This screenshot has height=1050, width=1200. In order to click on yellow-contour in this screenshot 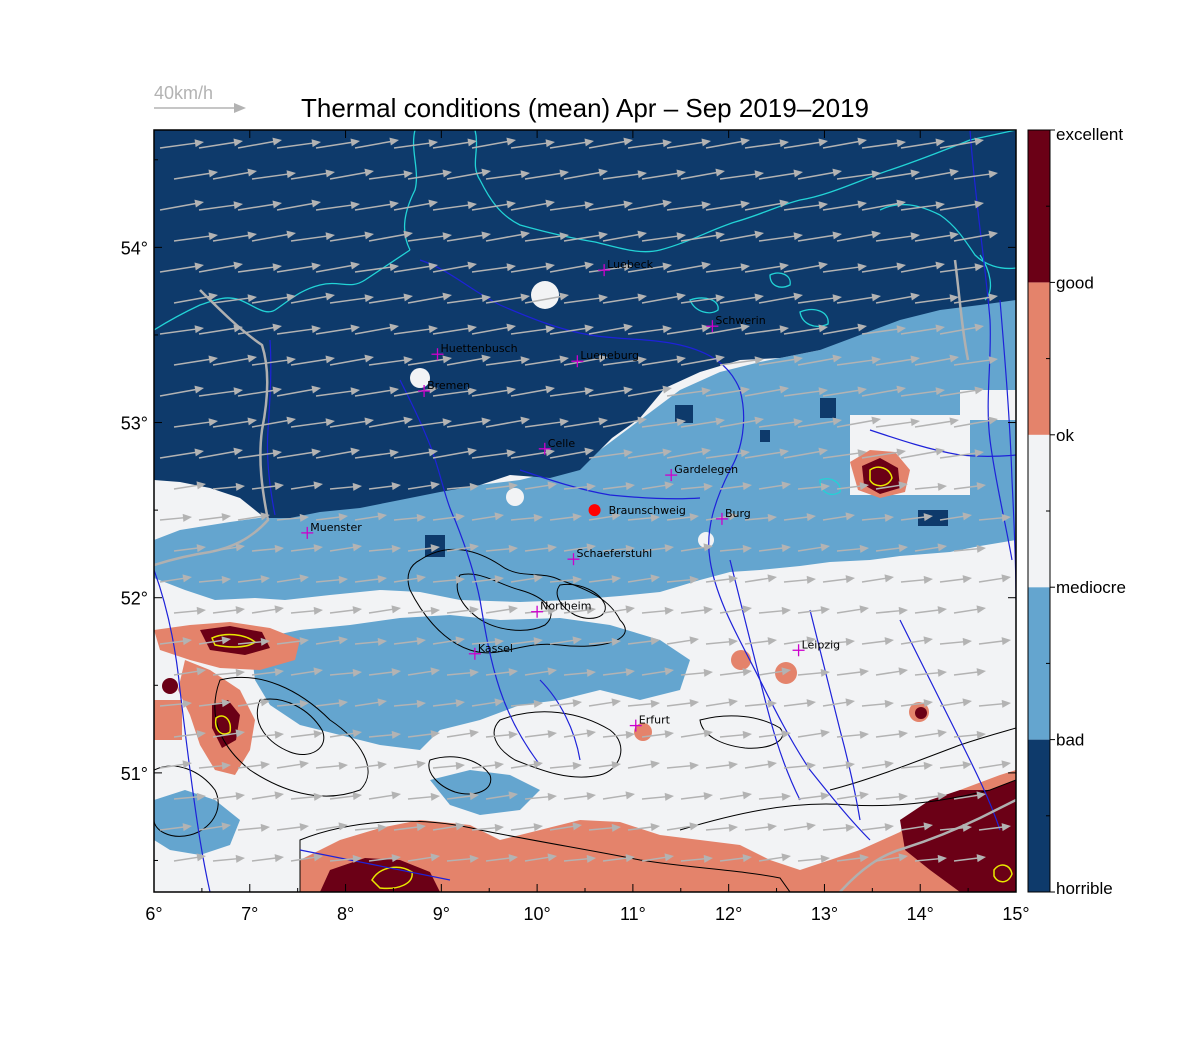, I will do `click(1003, 873)`.